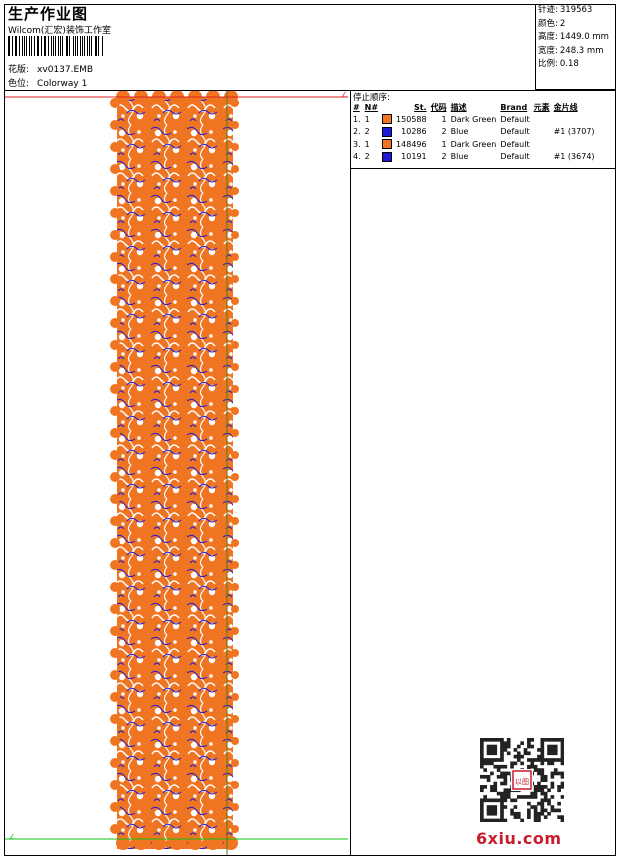  I want to click on stat-value: 248.3 mm, so click(581, 50).